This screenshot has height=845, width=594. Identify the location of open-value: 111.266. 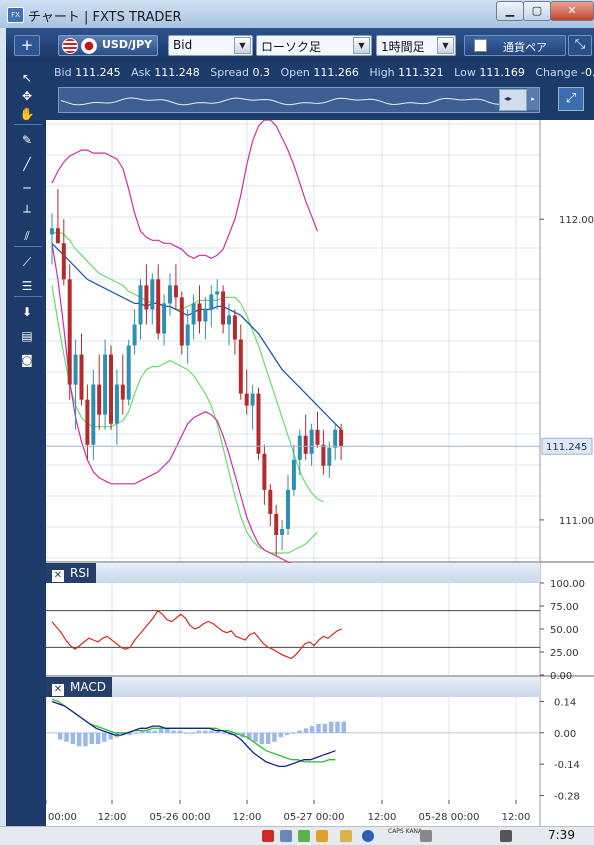
(336, 72).